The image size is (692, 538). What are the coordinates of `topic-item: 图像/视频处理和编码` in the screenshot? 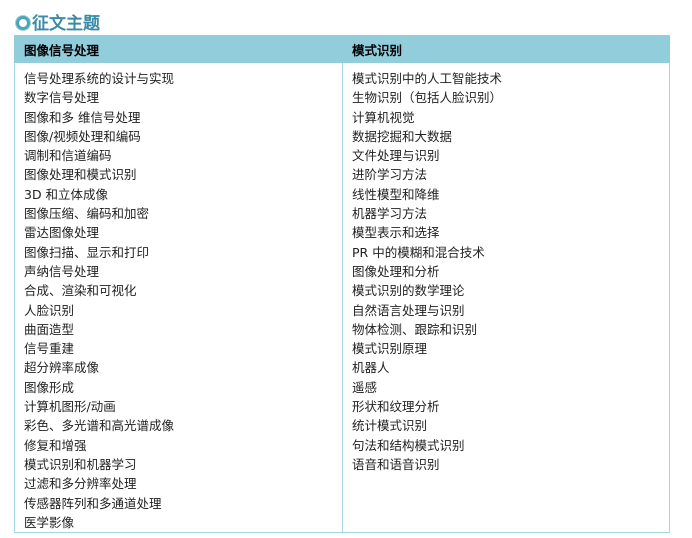 It's located at (82, 136).